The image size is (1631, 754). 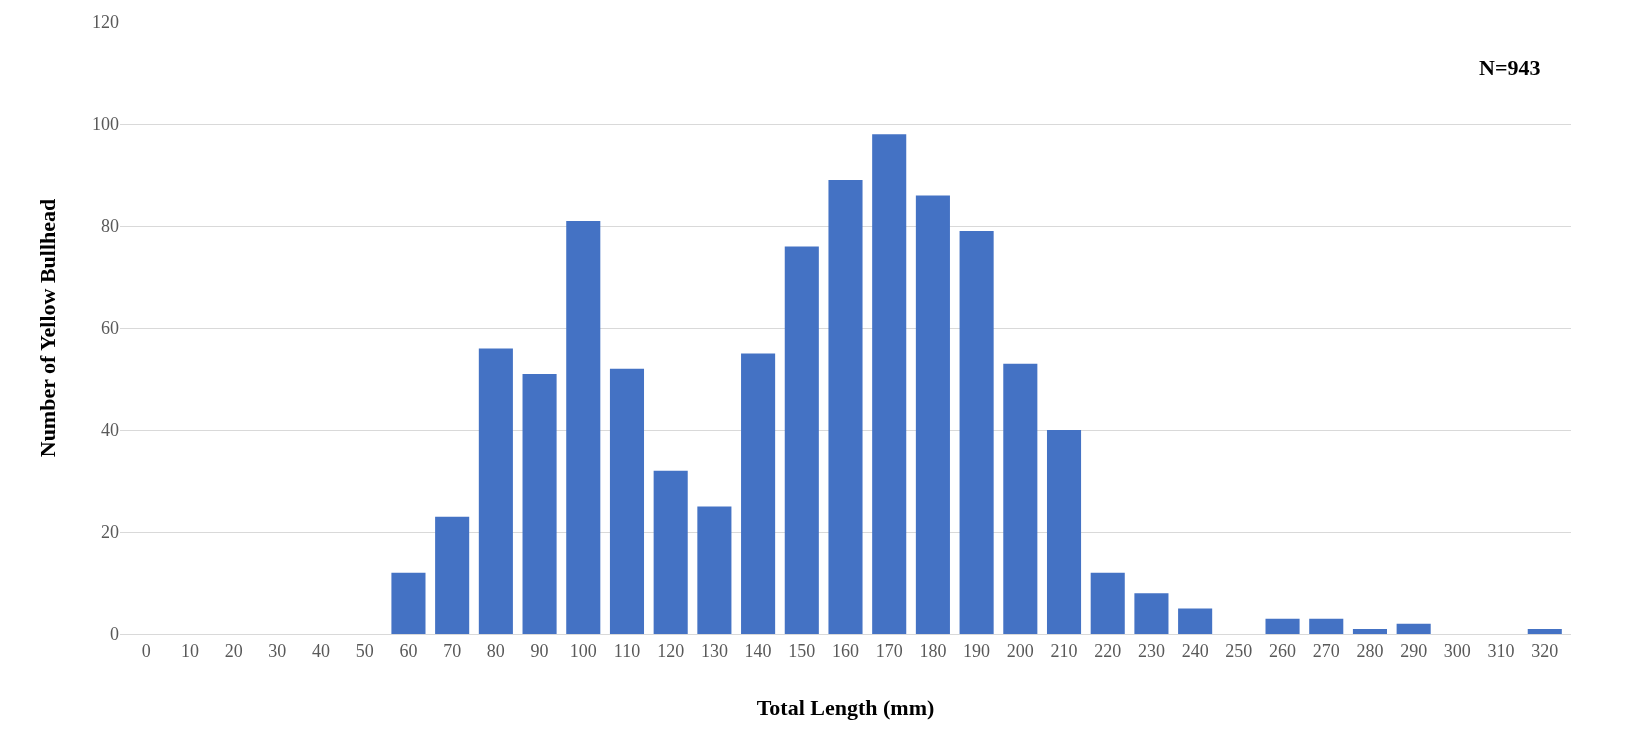 I want to click on x-tick-label: 50, so click(x=364, y=650).